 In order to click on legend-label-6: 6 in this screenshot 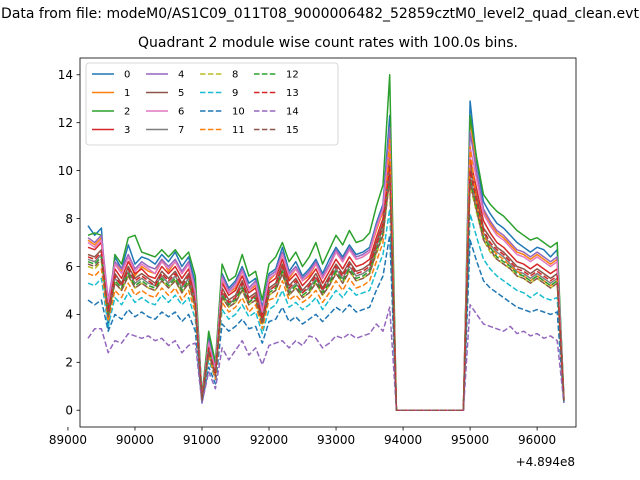, I will do `click(181, 112)`.